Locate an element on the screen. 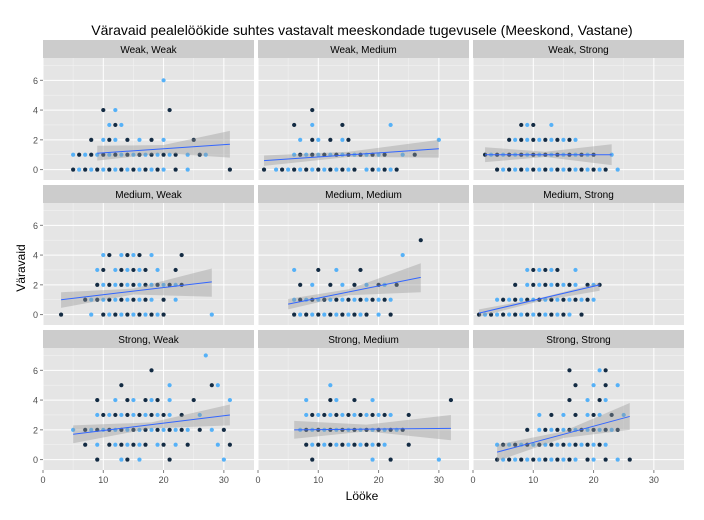  facet-panel: Weak, Medium is located at coordinates (363, 110).